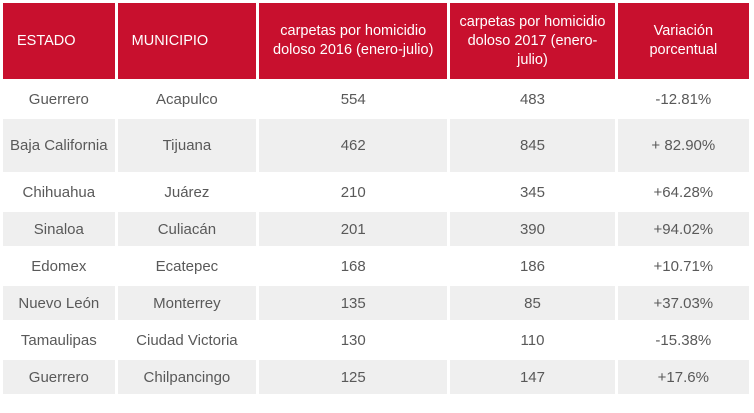  Describe the element at coordinates (683, 41) in the screenshot. I see `header-variacion: Variación porcentual` at that location.